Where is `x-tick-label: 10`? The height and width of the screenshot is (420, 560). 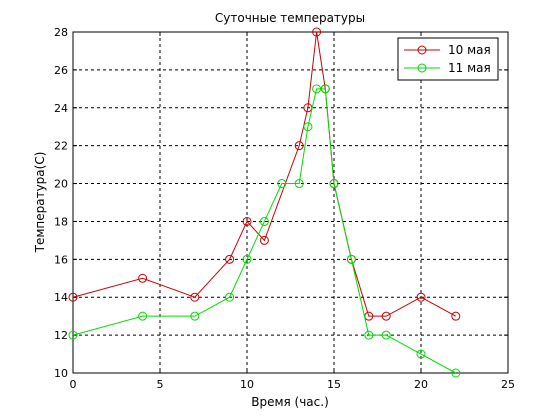
x-tick-label: 10 is located at coordinates (247, 384).